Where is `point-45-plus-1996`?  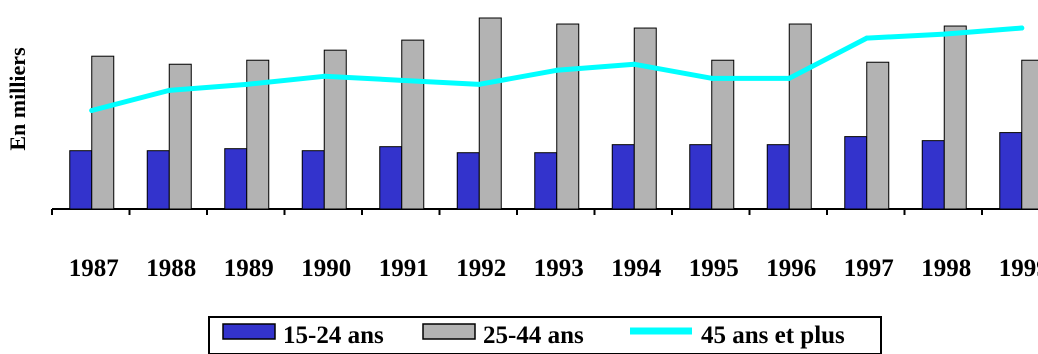 point-45-plus-1996 is located at coordinates (789, 78).